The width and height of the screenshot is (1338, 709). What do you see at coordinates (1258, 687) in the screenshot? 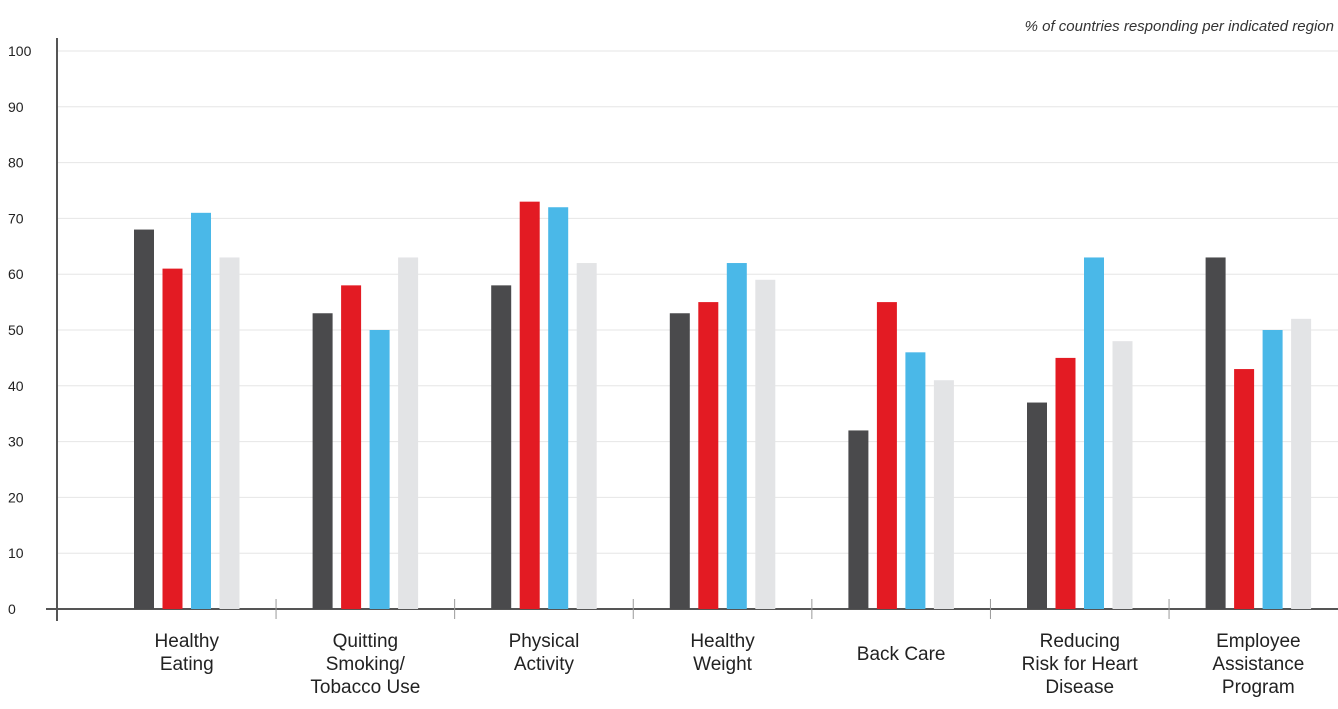
I see `x-tick-label: Program` at bounding box center [1258, 687].